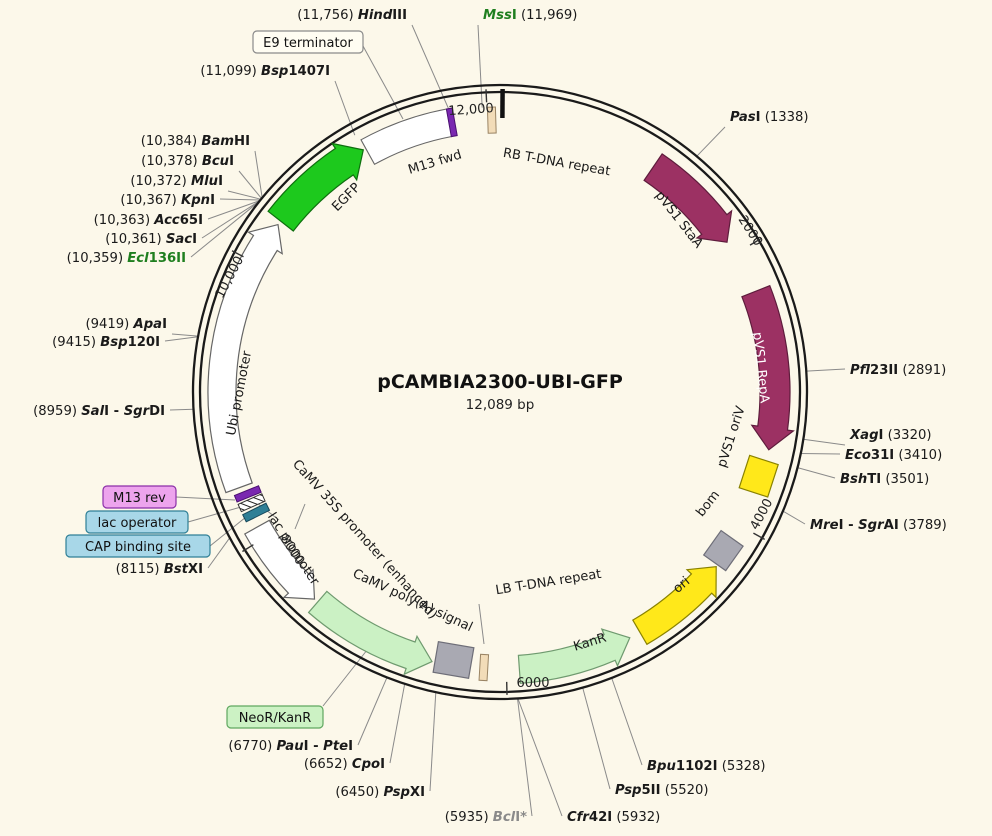 The width and height of the screenshot is (992, 836). I want to click on boxed-label-text-cap-site: CAP binding site, so click(138, 547).